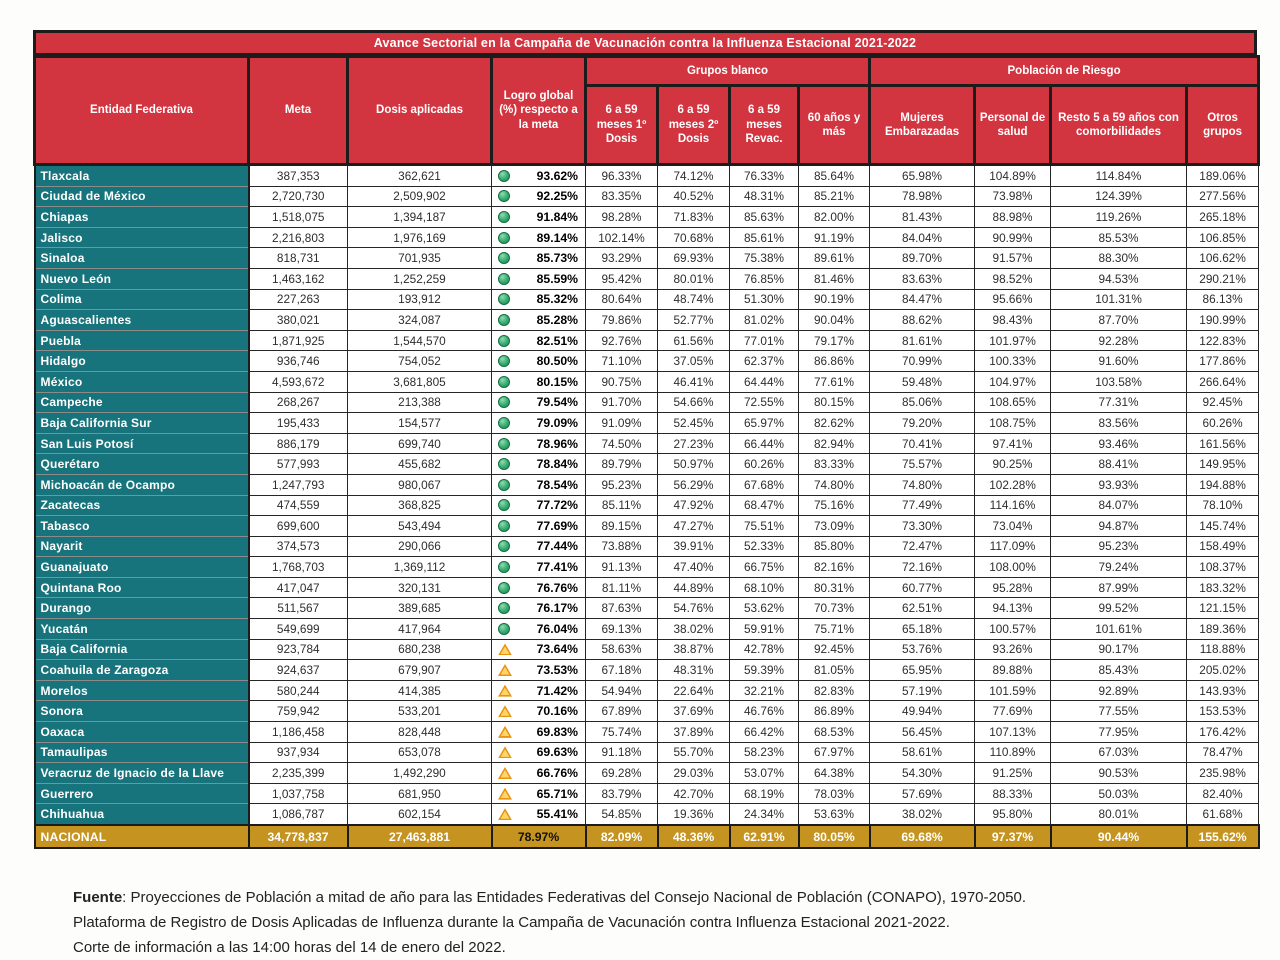 This screenshot has width=1280, height=960. I want to click on meta-cell: 4,593,672, so click(298, 381).